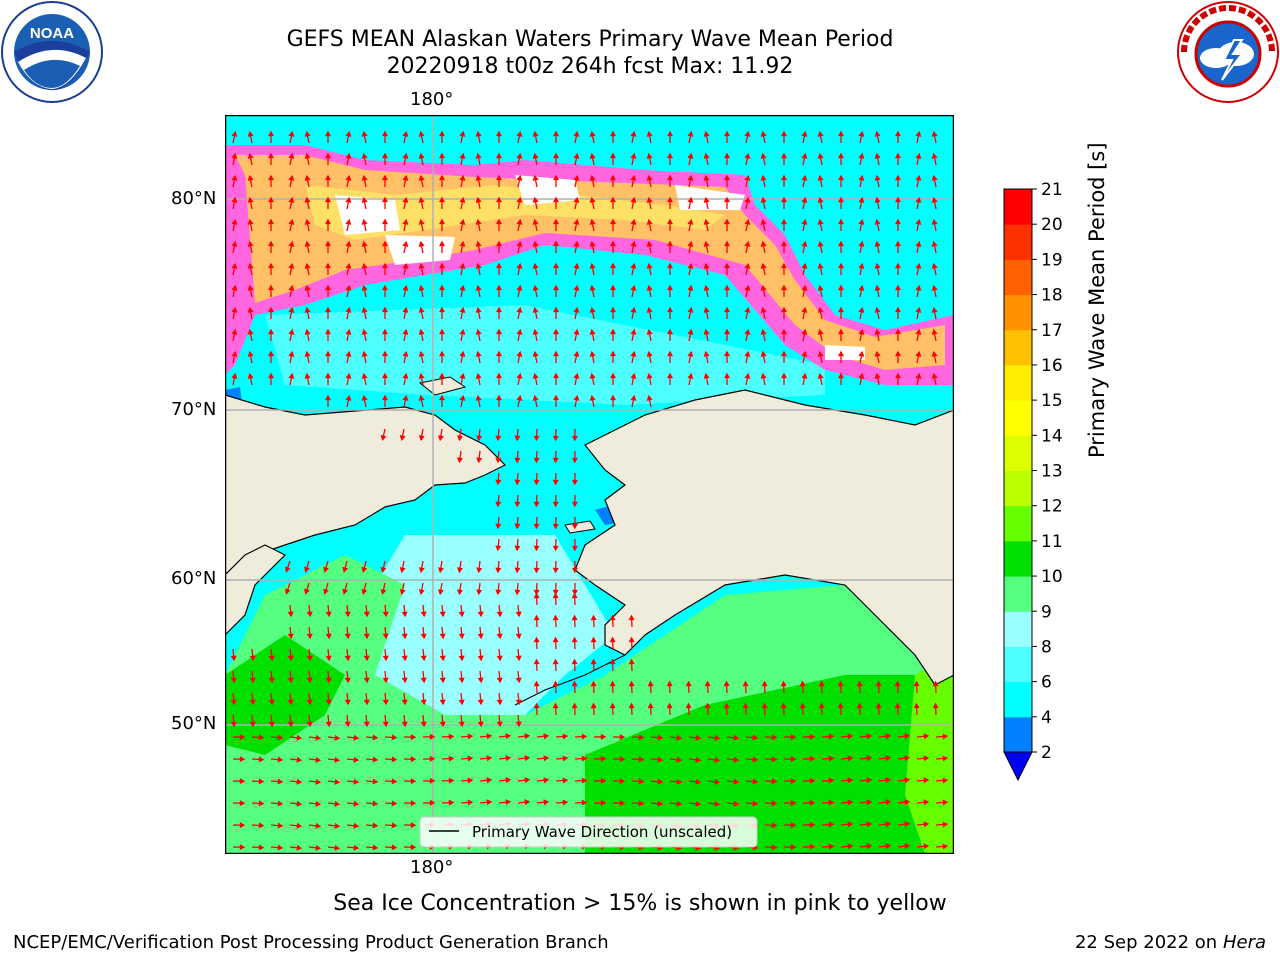  What do you see at coordinates (194, 409) in the screenshot?
I see `lat-label-70: 70°N` at bounding box center [194, 409].